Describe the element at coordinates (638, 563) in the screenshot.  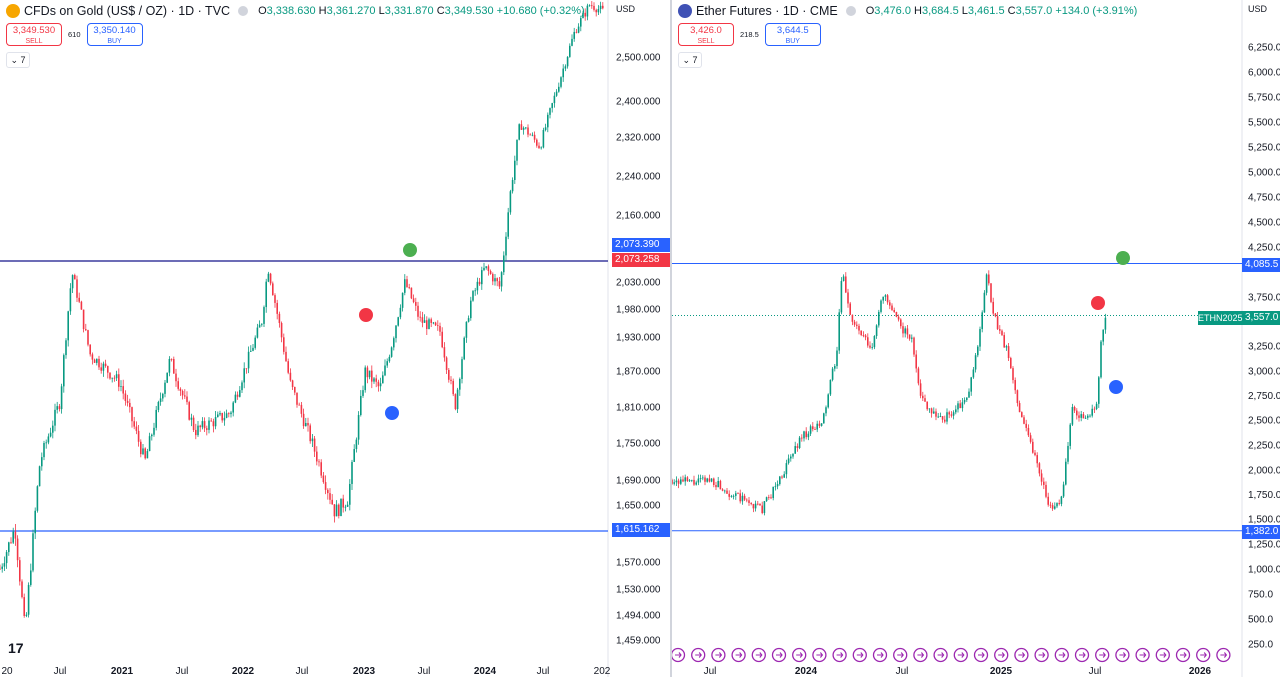
I see `price-tick-label: 1,570.000` at that location.